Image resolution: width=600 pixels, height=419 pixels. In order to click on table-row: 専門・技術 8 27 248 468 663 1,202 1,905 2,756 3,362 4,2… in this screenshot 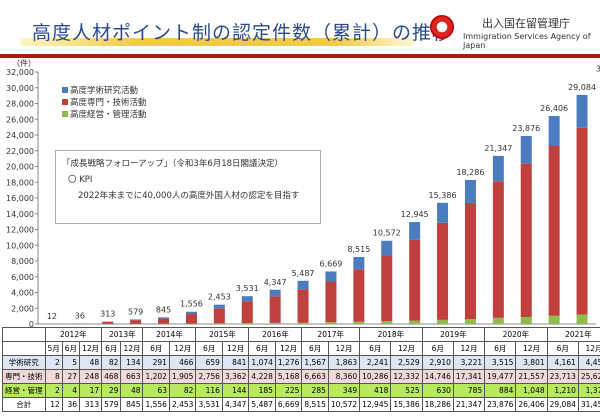, I will do `click(301, 376)`.